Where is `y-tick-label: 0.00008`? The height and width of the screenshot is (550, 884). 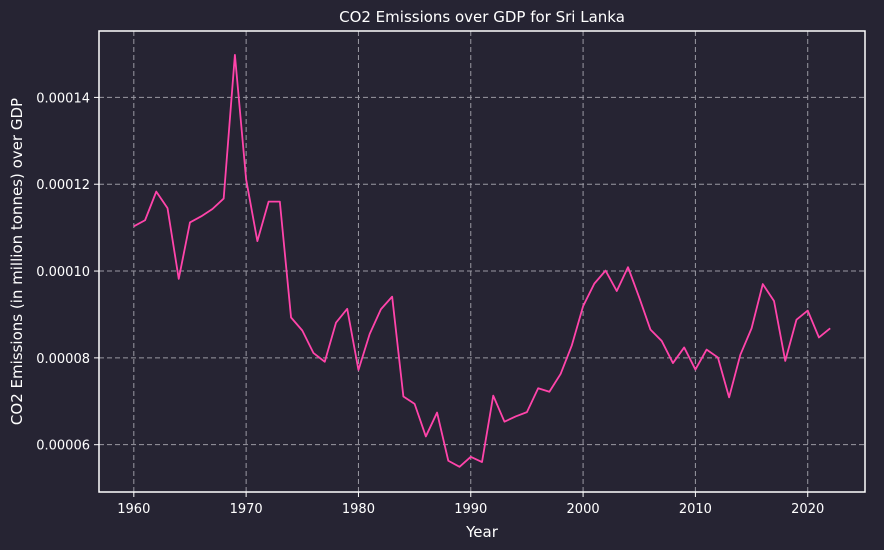
y-tick-label: 0.00008 is located at coordinates (63, 359).